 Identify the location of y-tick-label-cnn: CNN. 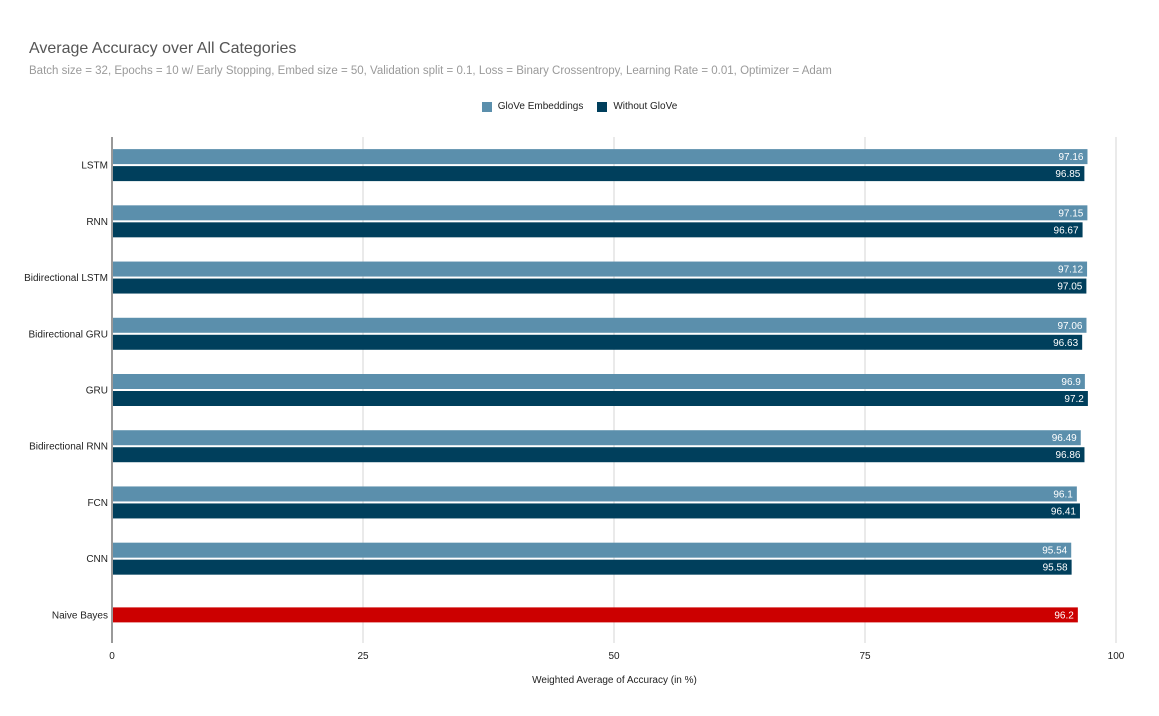
(97, 559).